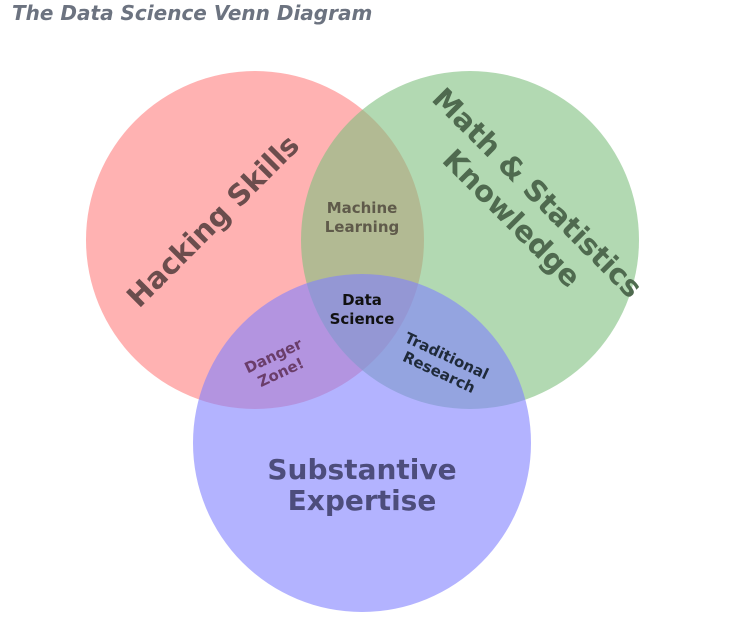 This screenshot has width=733, height=628. What do you see at coordinates (362, 319) in the screenshot?
I see `data-science-label-line2: Science` at bounding box center [362, 319].